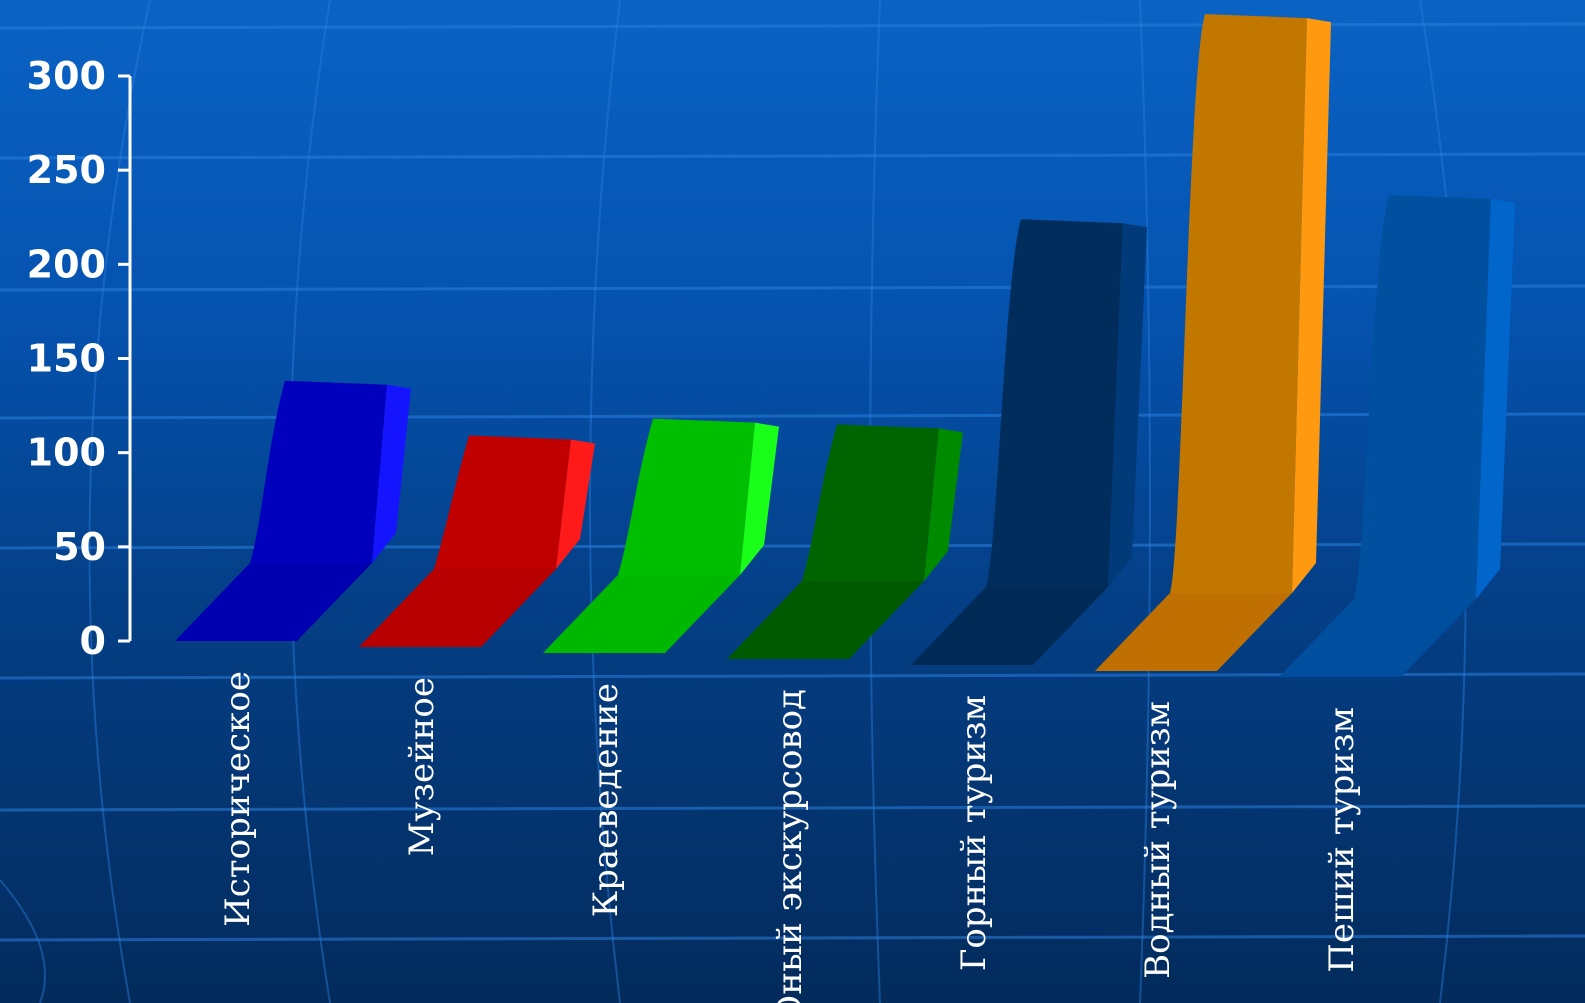 Image resolution: width=1585 pixels, height=1003 pixels. I want to click on x-tick-label: Пеший туризм, so click(1342, 840).